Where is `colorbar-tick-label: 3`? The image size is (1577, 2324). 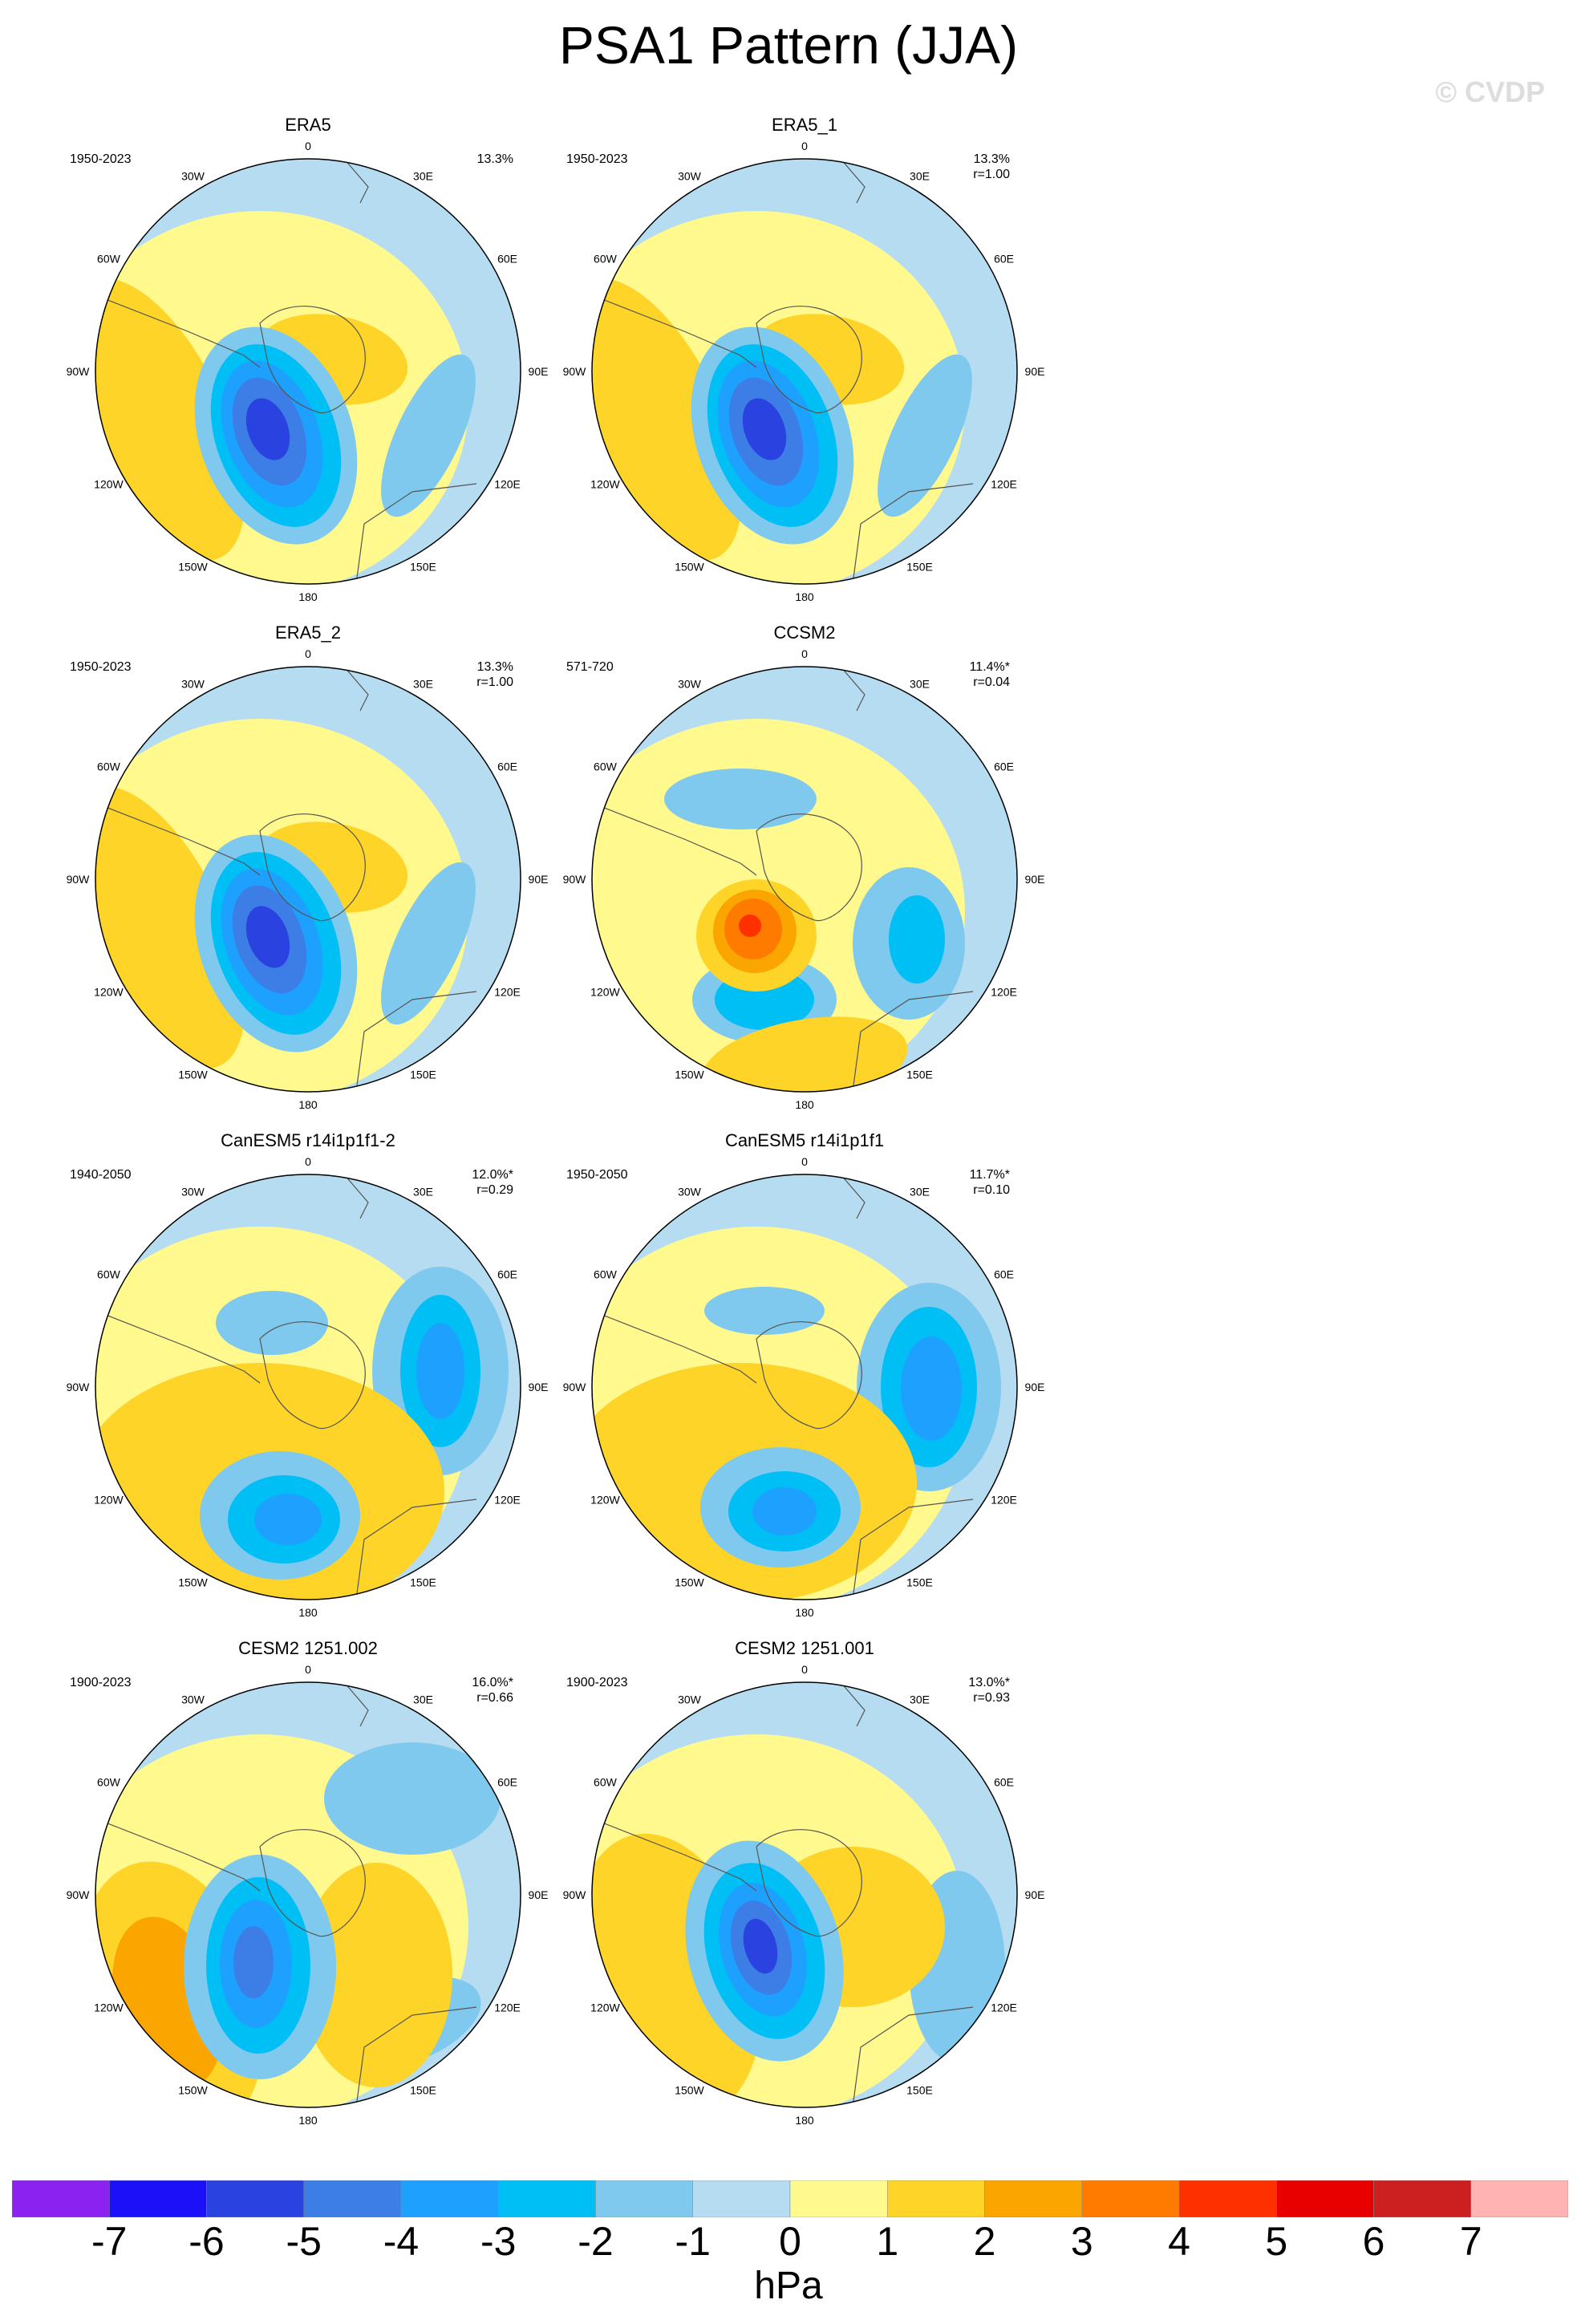 colorbar-tick-label: 3 is located at coordinates (1081, 2241).